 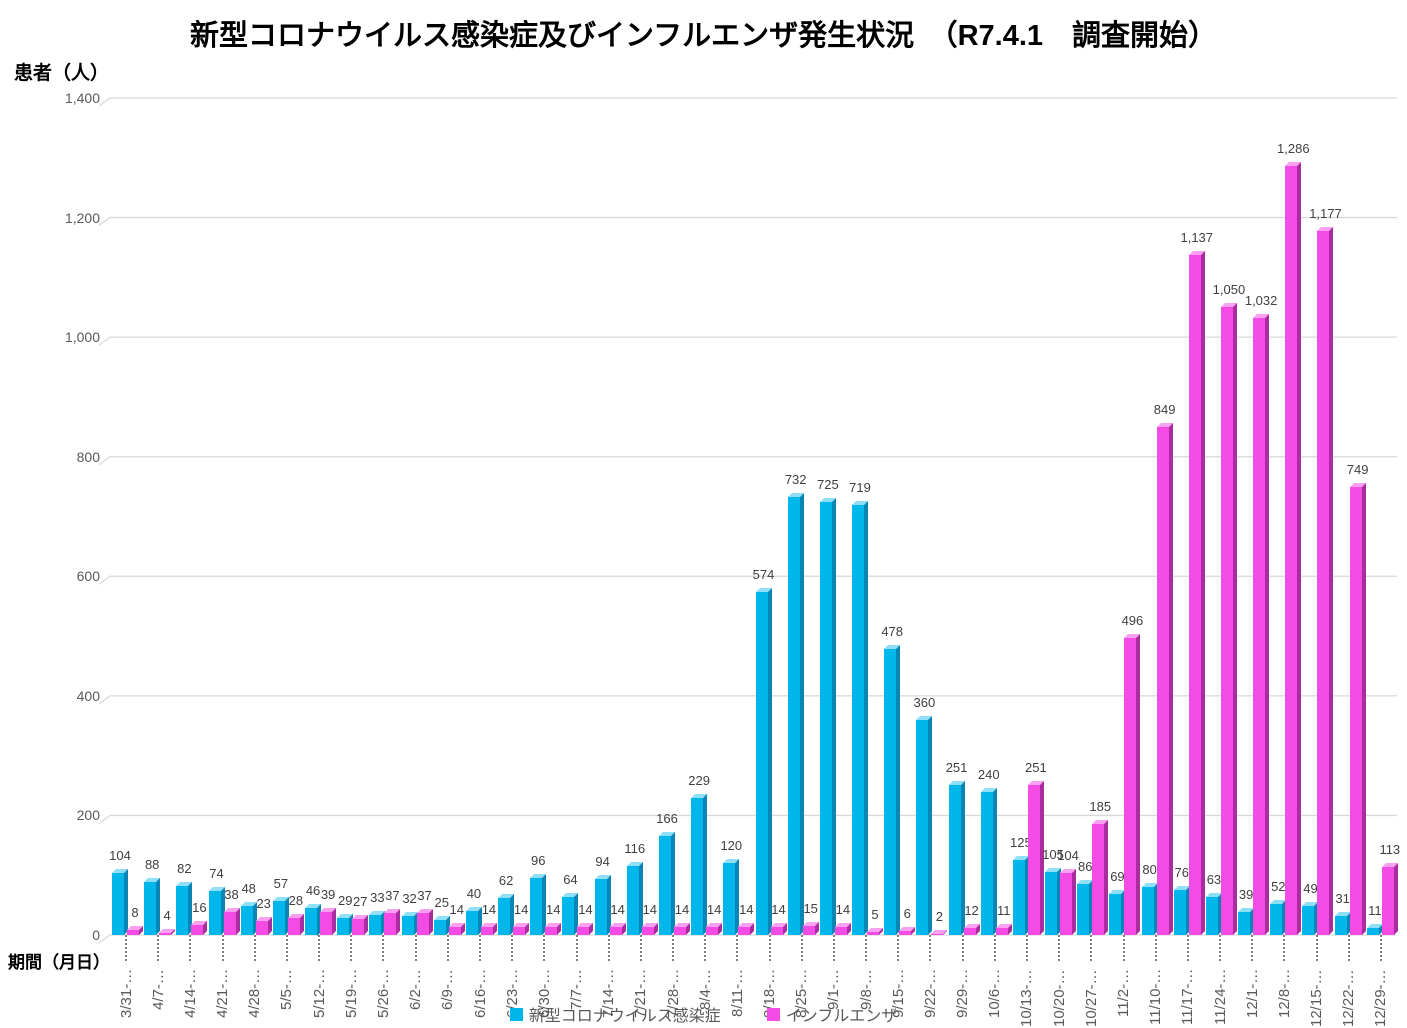 I want to click on data-label: 86, so click(x=1085, y=866).